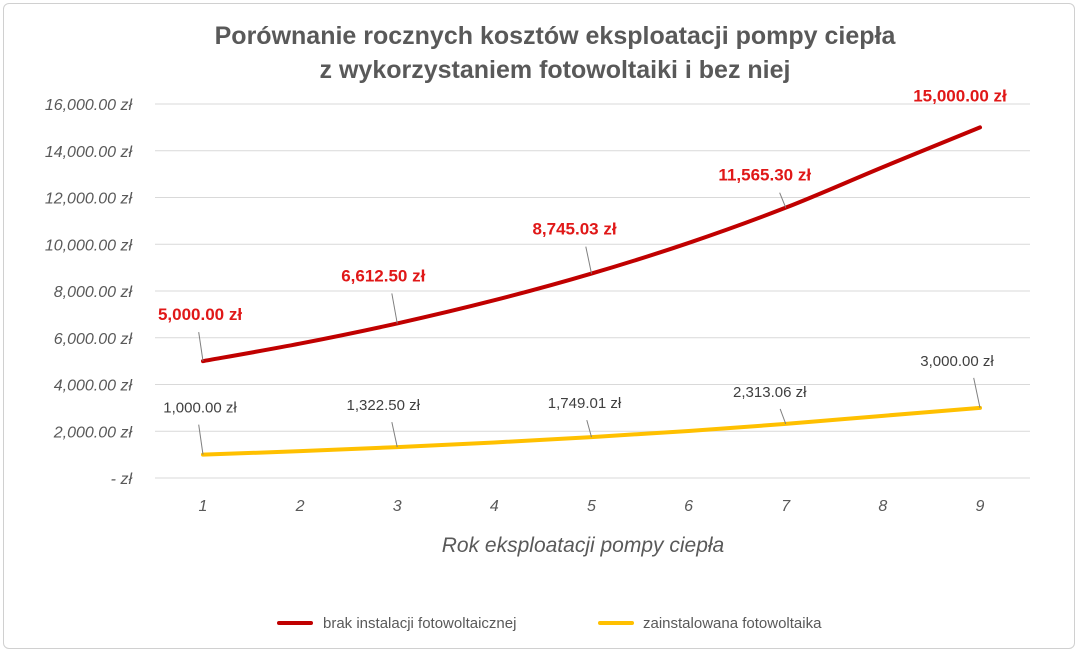 The height and width of the screenshot is (654, 1080). I want to click on data-label: 6,612.50 zł, so click(383, 275).